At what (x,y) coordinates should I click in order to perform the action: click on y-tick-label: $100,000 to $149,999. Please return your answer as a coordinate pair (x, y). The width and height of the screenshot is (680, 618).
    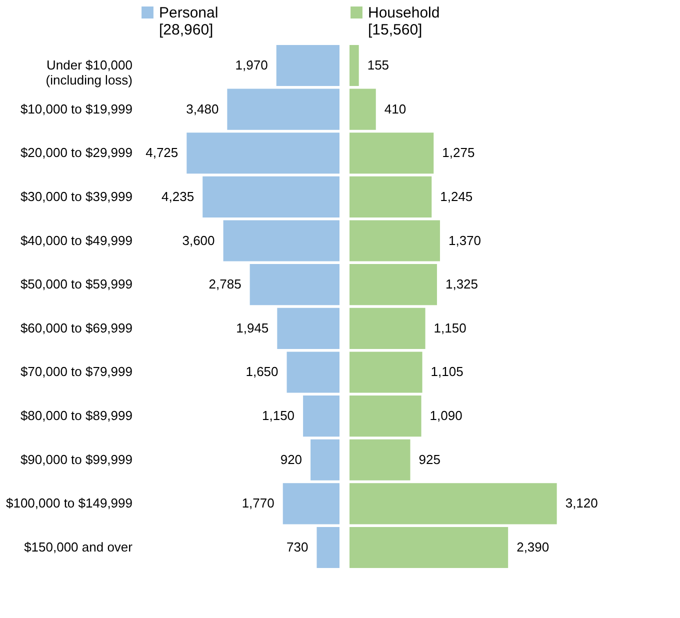
    Looking at the image, I should click on (69, 503).